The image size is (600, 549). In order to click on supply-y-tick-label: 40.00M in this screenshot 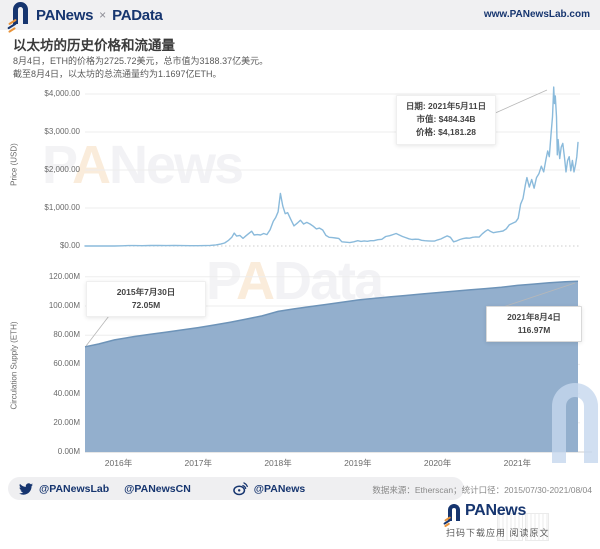, I will do `click(66, 393)`.